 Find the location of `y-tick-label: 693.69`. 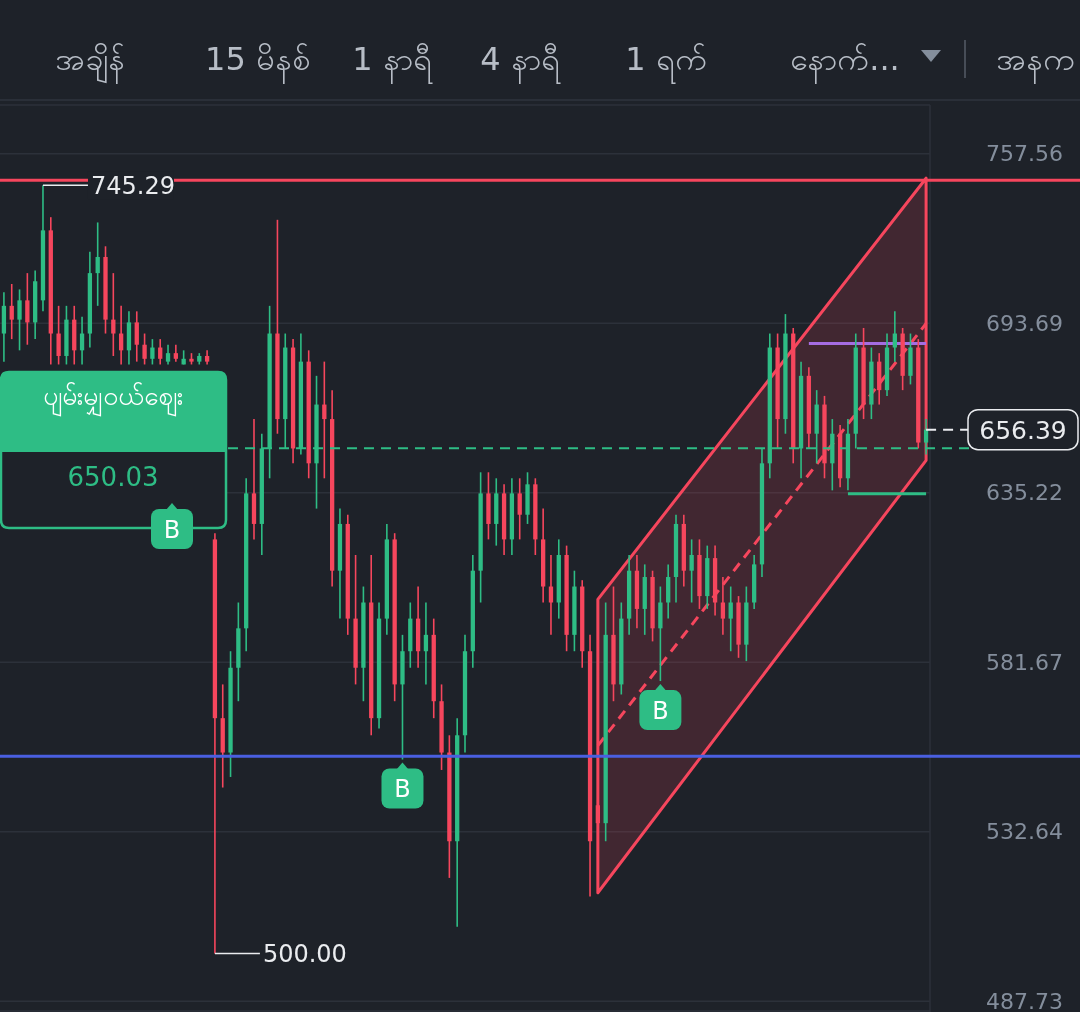

y-tick-label: 693.69 is located at coordinates (1024, 323).